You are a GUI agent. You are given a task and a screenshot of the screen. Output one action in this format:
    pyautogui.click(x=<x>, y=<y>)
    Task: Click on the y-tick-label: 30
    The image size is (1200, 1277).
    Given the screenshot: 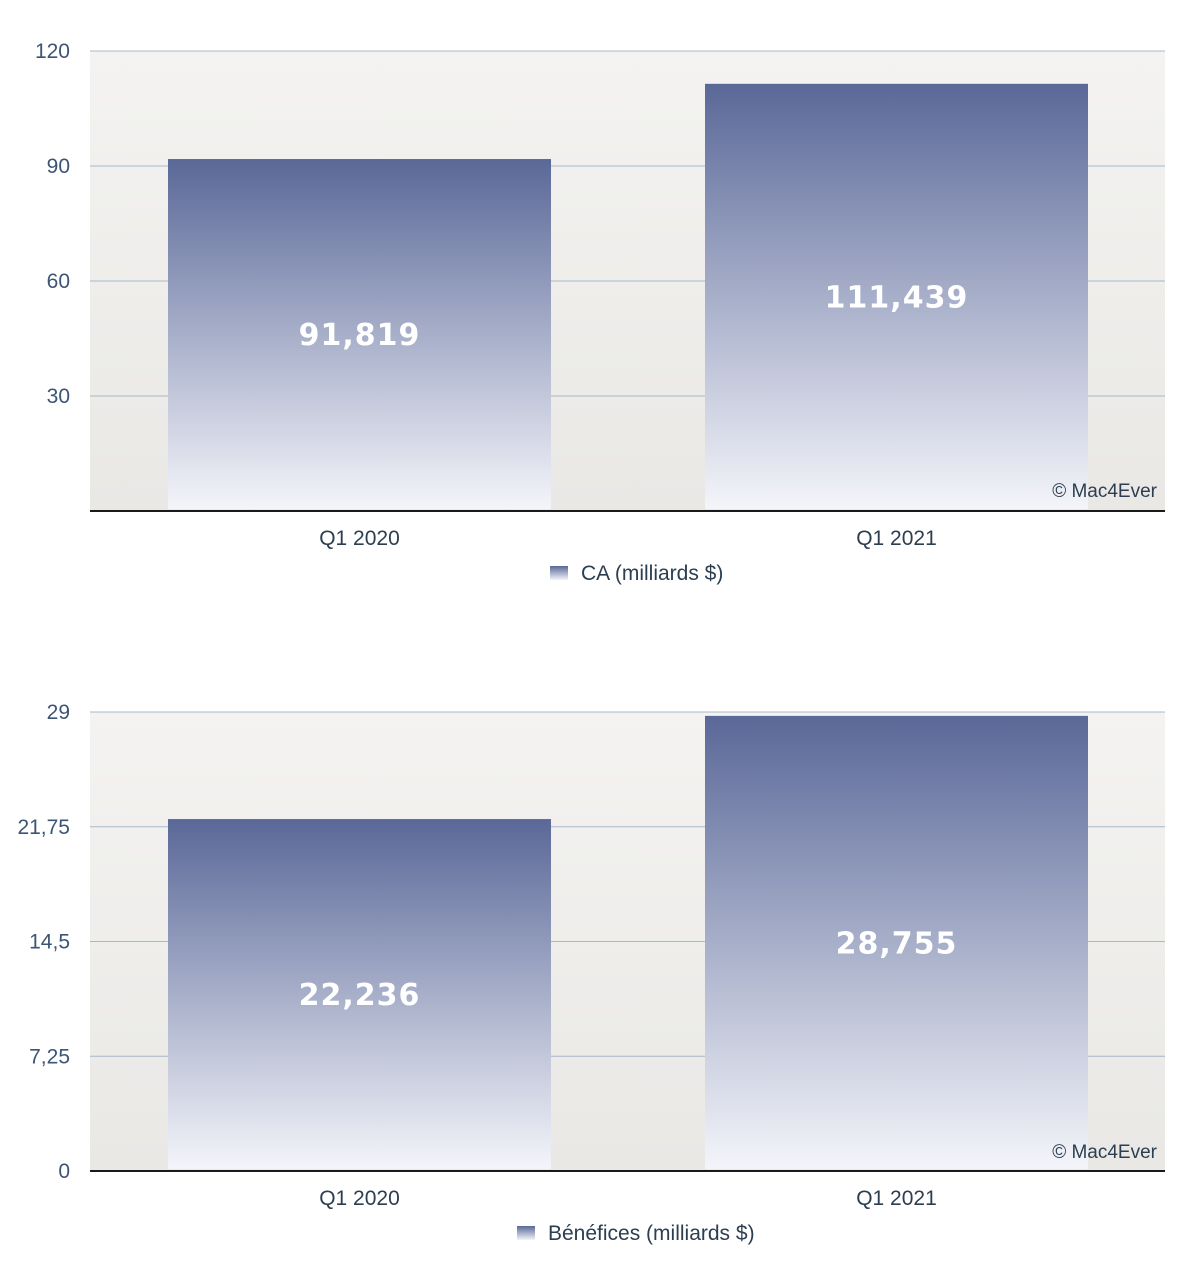 What is the action you would take?
    pyautogui.click(x=58, y=396)
    